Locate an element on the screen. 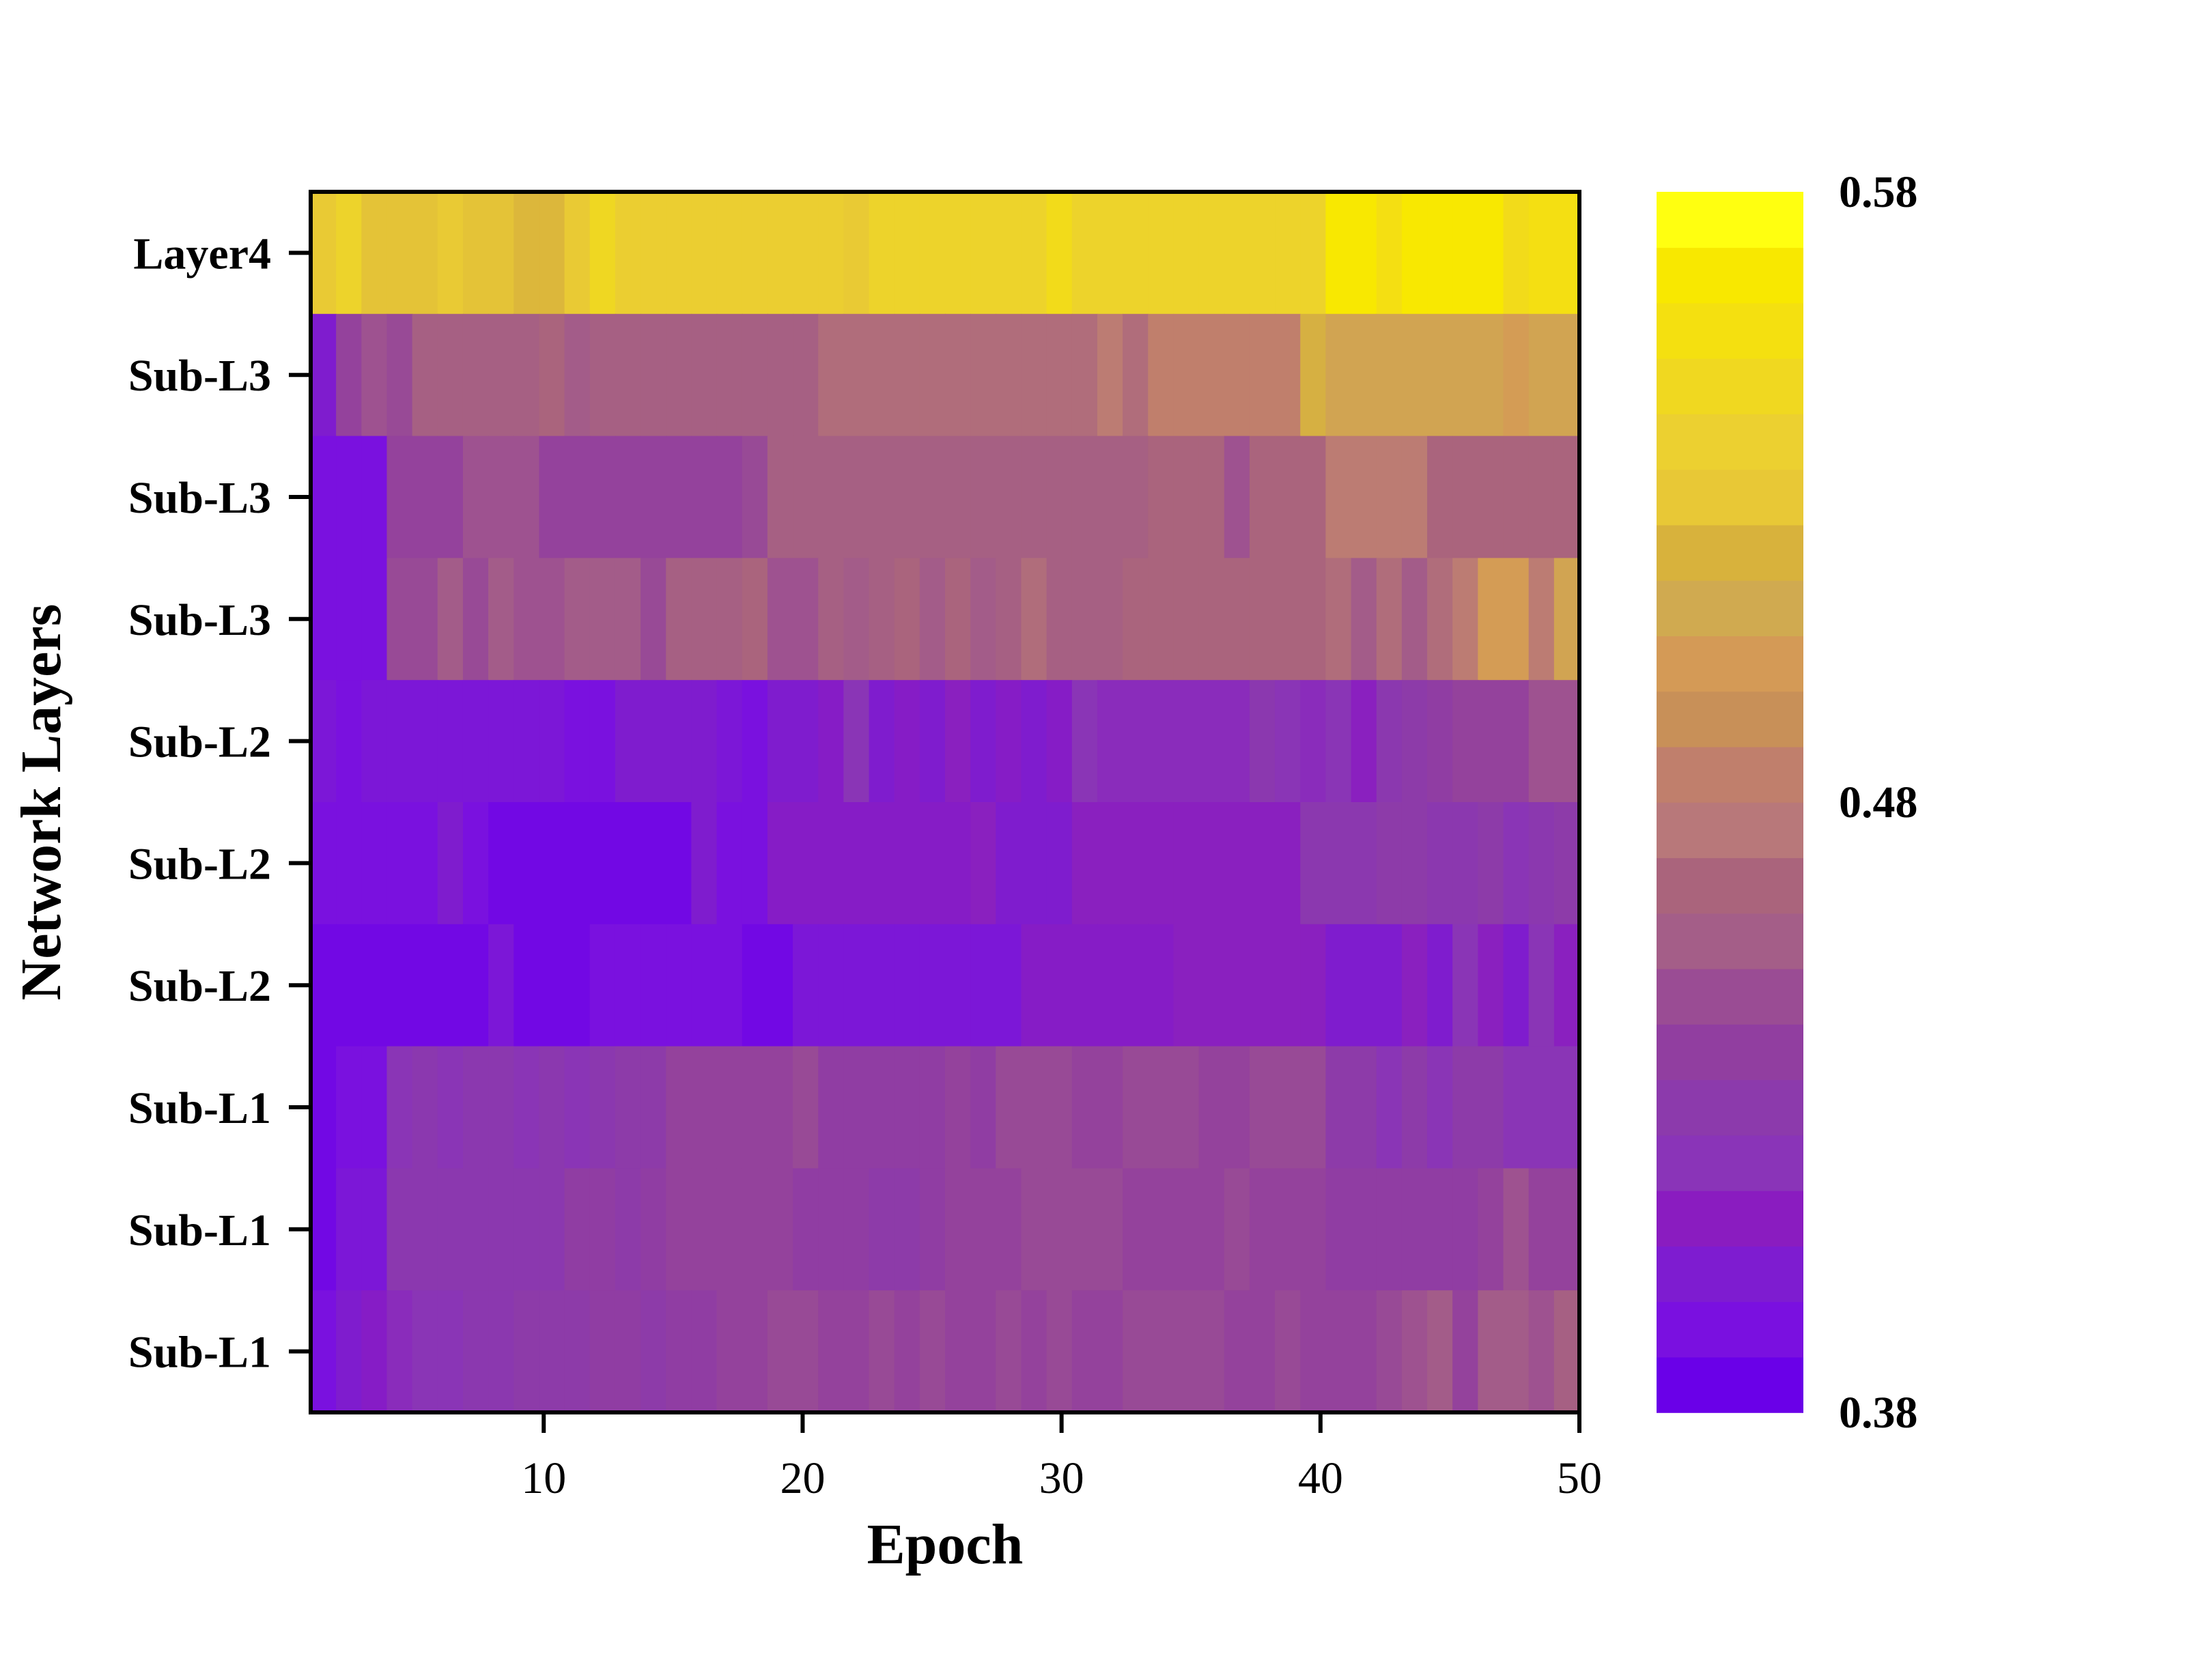 Image resolution: width=2196 pixels, height=1680 pixels. y-axis-label: Network Layers is located at coordinates (42, 802).